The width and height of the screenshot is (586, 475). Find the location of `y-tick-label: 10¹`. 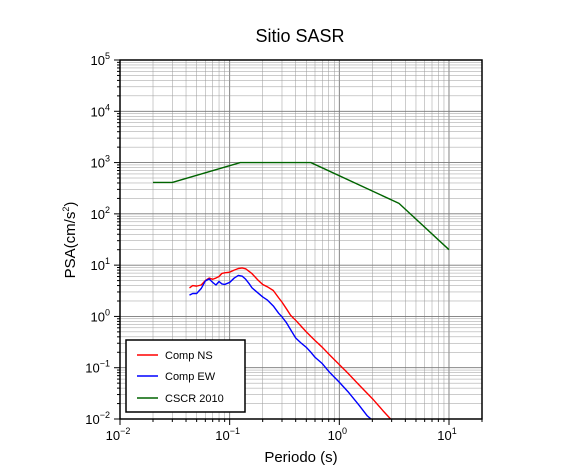

y-tick-label: 10¹ is located at coordinates (100, 264).